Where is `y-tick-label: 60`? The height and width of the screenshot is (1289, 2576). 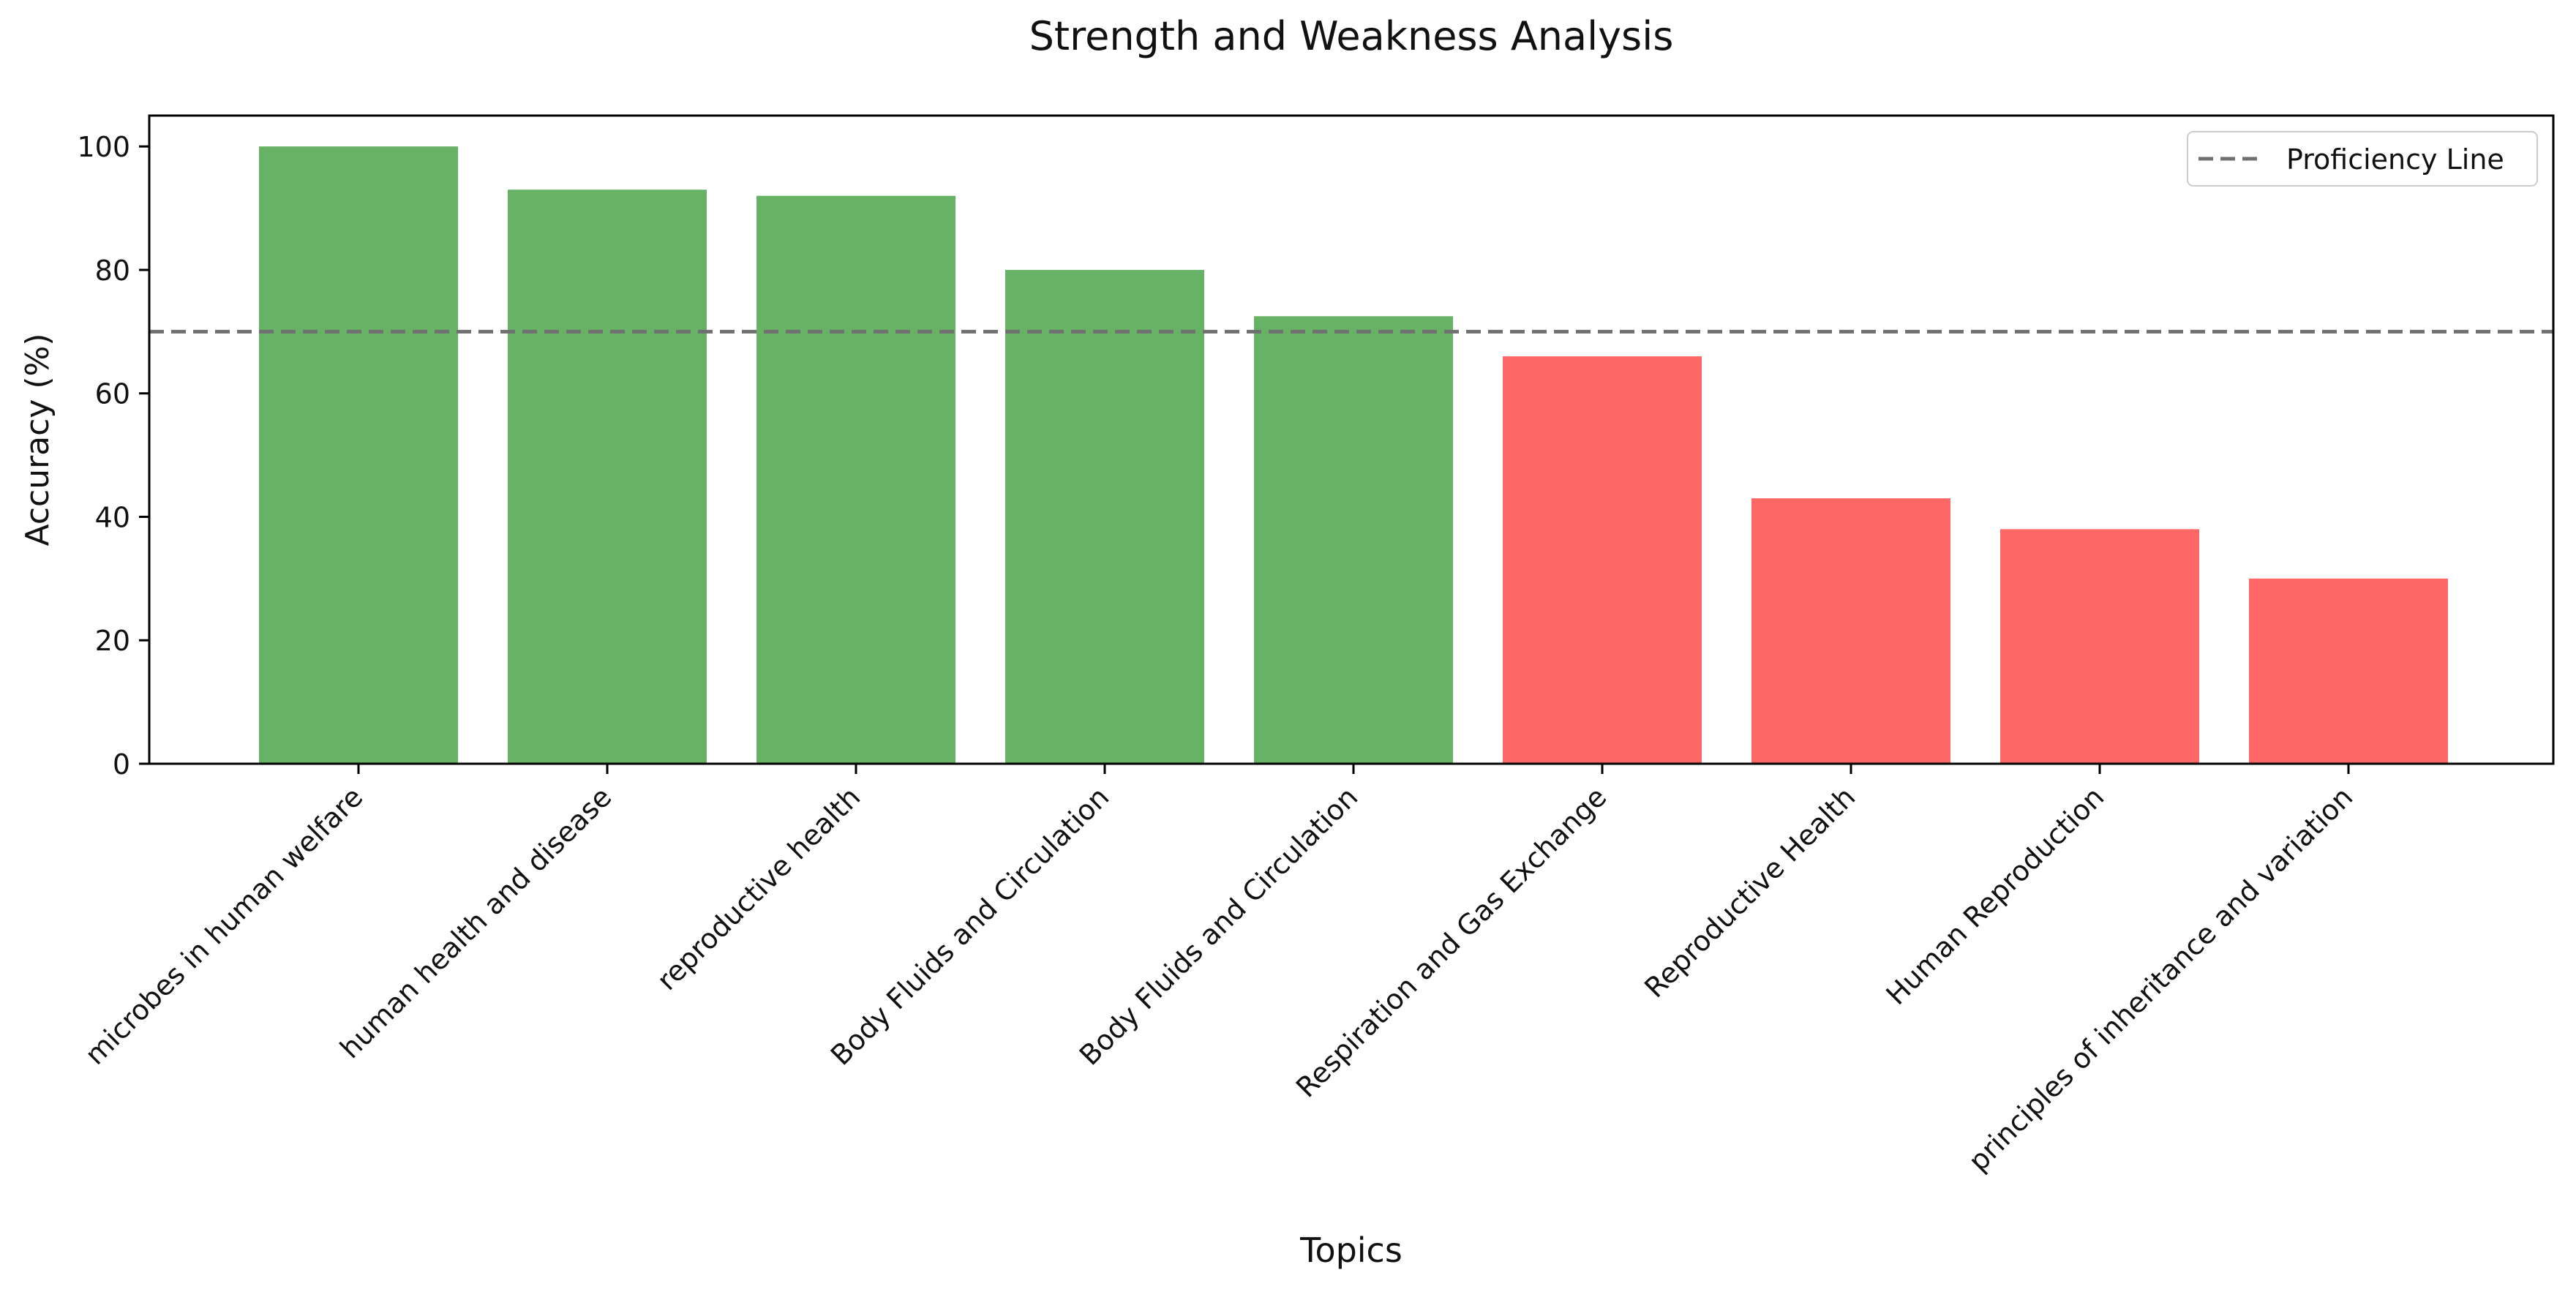 y-tick-label: 60 is located at coordinates (113, 394).